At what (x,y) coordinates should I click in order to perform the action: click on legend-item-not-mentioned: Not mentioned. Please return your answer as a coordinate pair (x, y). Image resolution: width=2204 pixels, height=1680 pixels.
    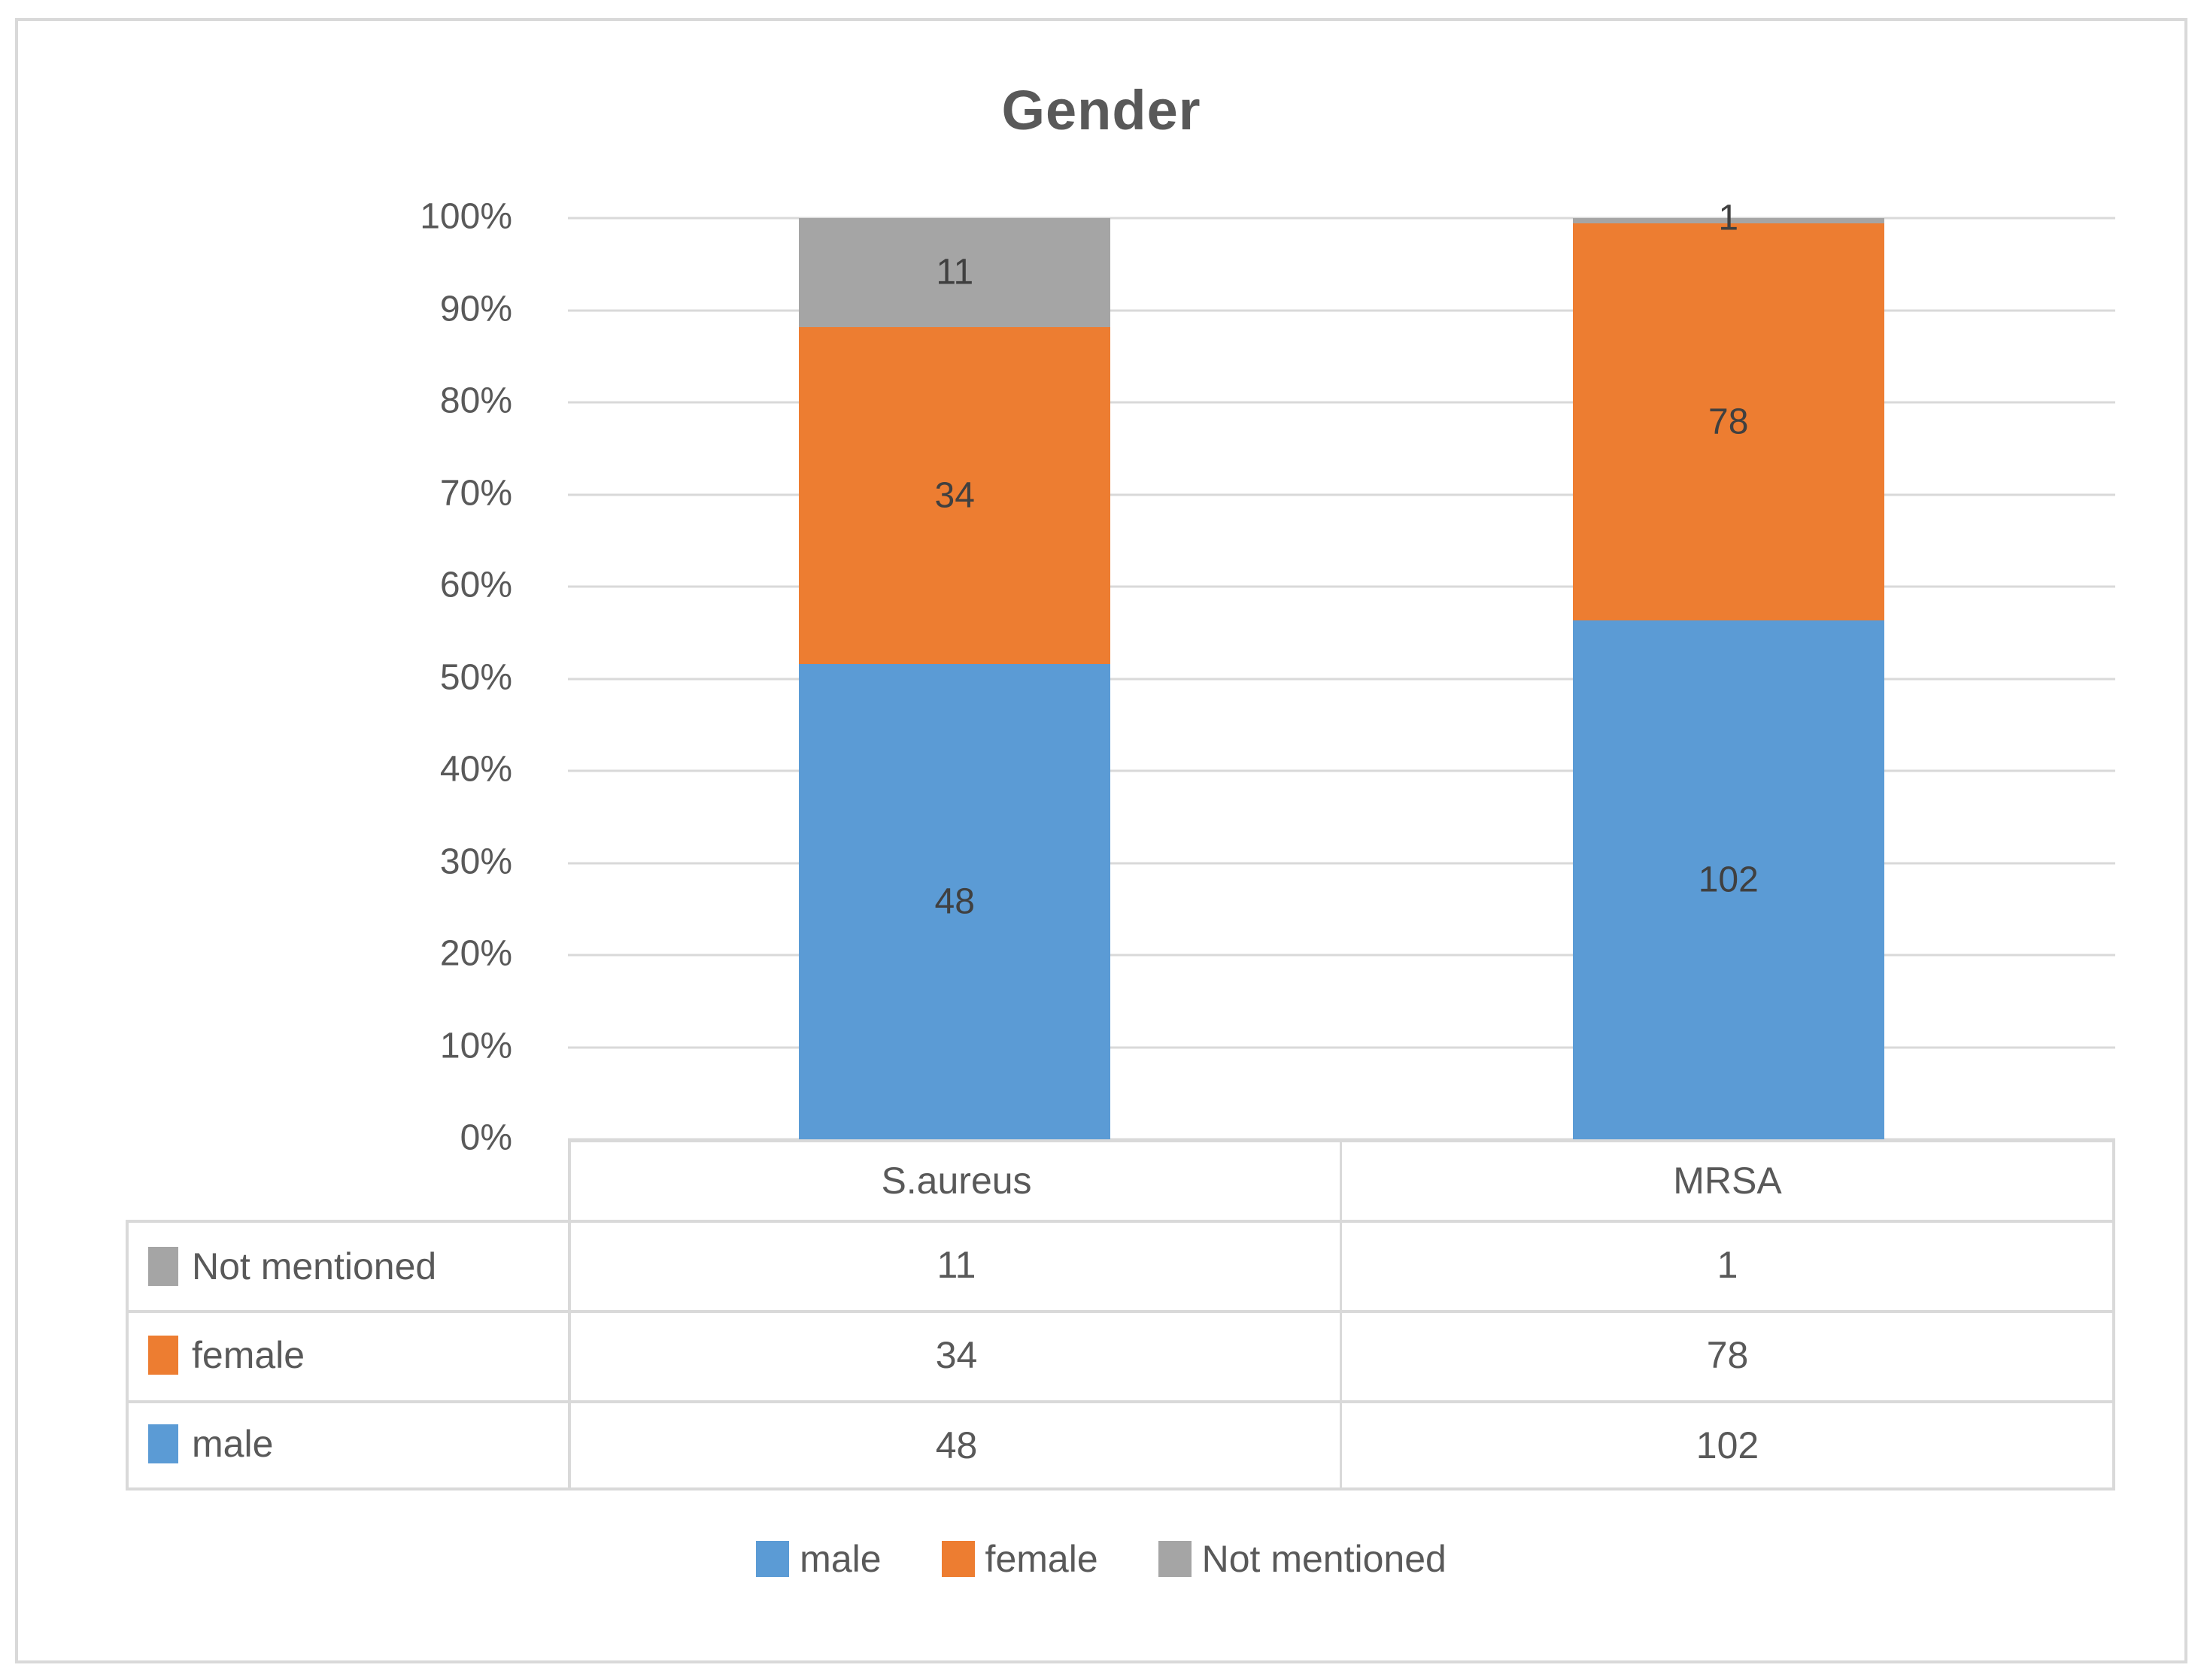
    Looking at the image, I should click on (1302, 1559).